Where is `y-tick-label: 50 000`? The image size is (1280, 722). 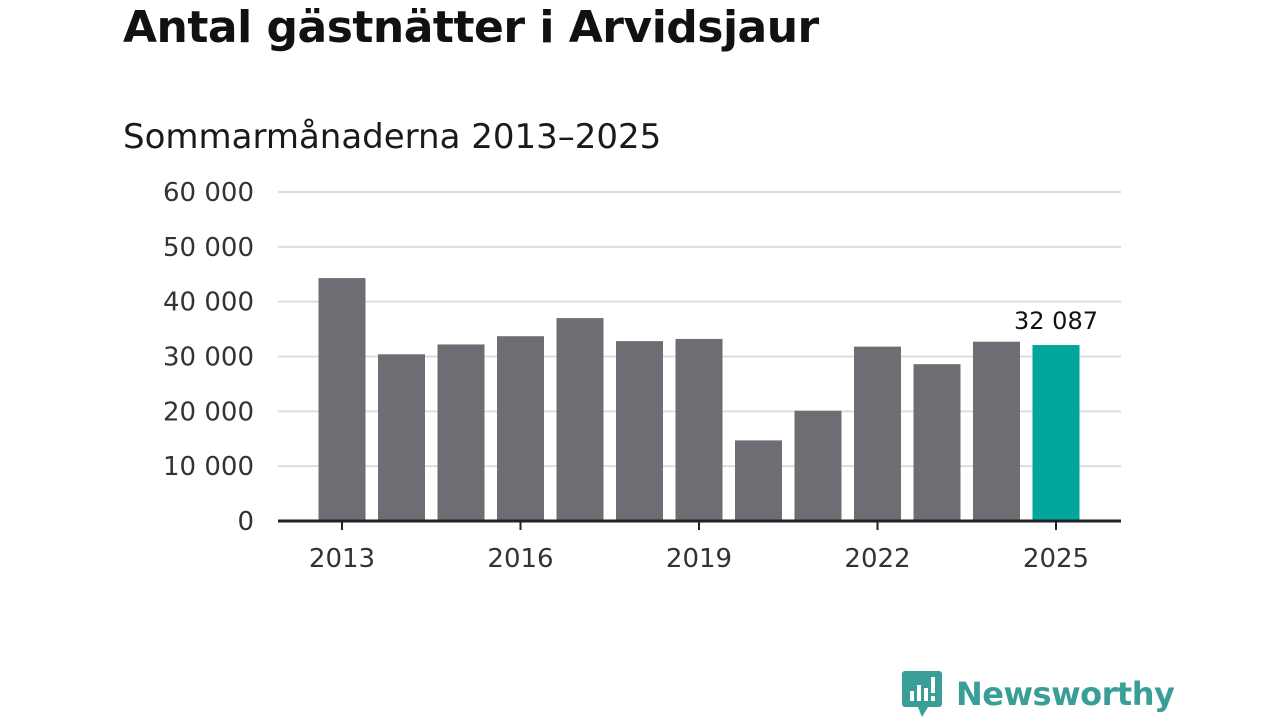
y-tick-label: 50 000 is located at coordinates (208, 248).